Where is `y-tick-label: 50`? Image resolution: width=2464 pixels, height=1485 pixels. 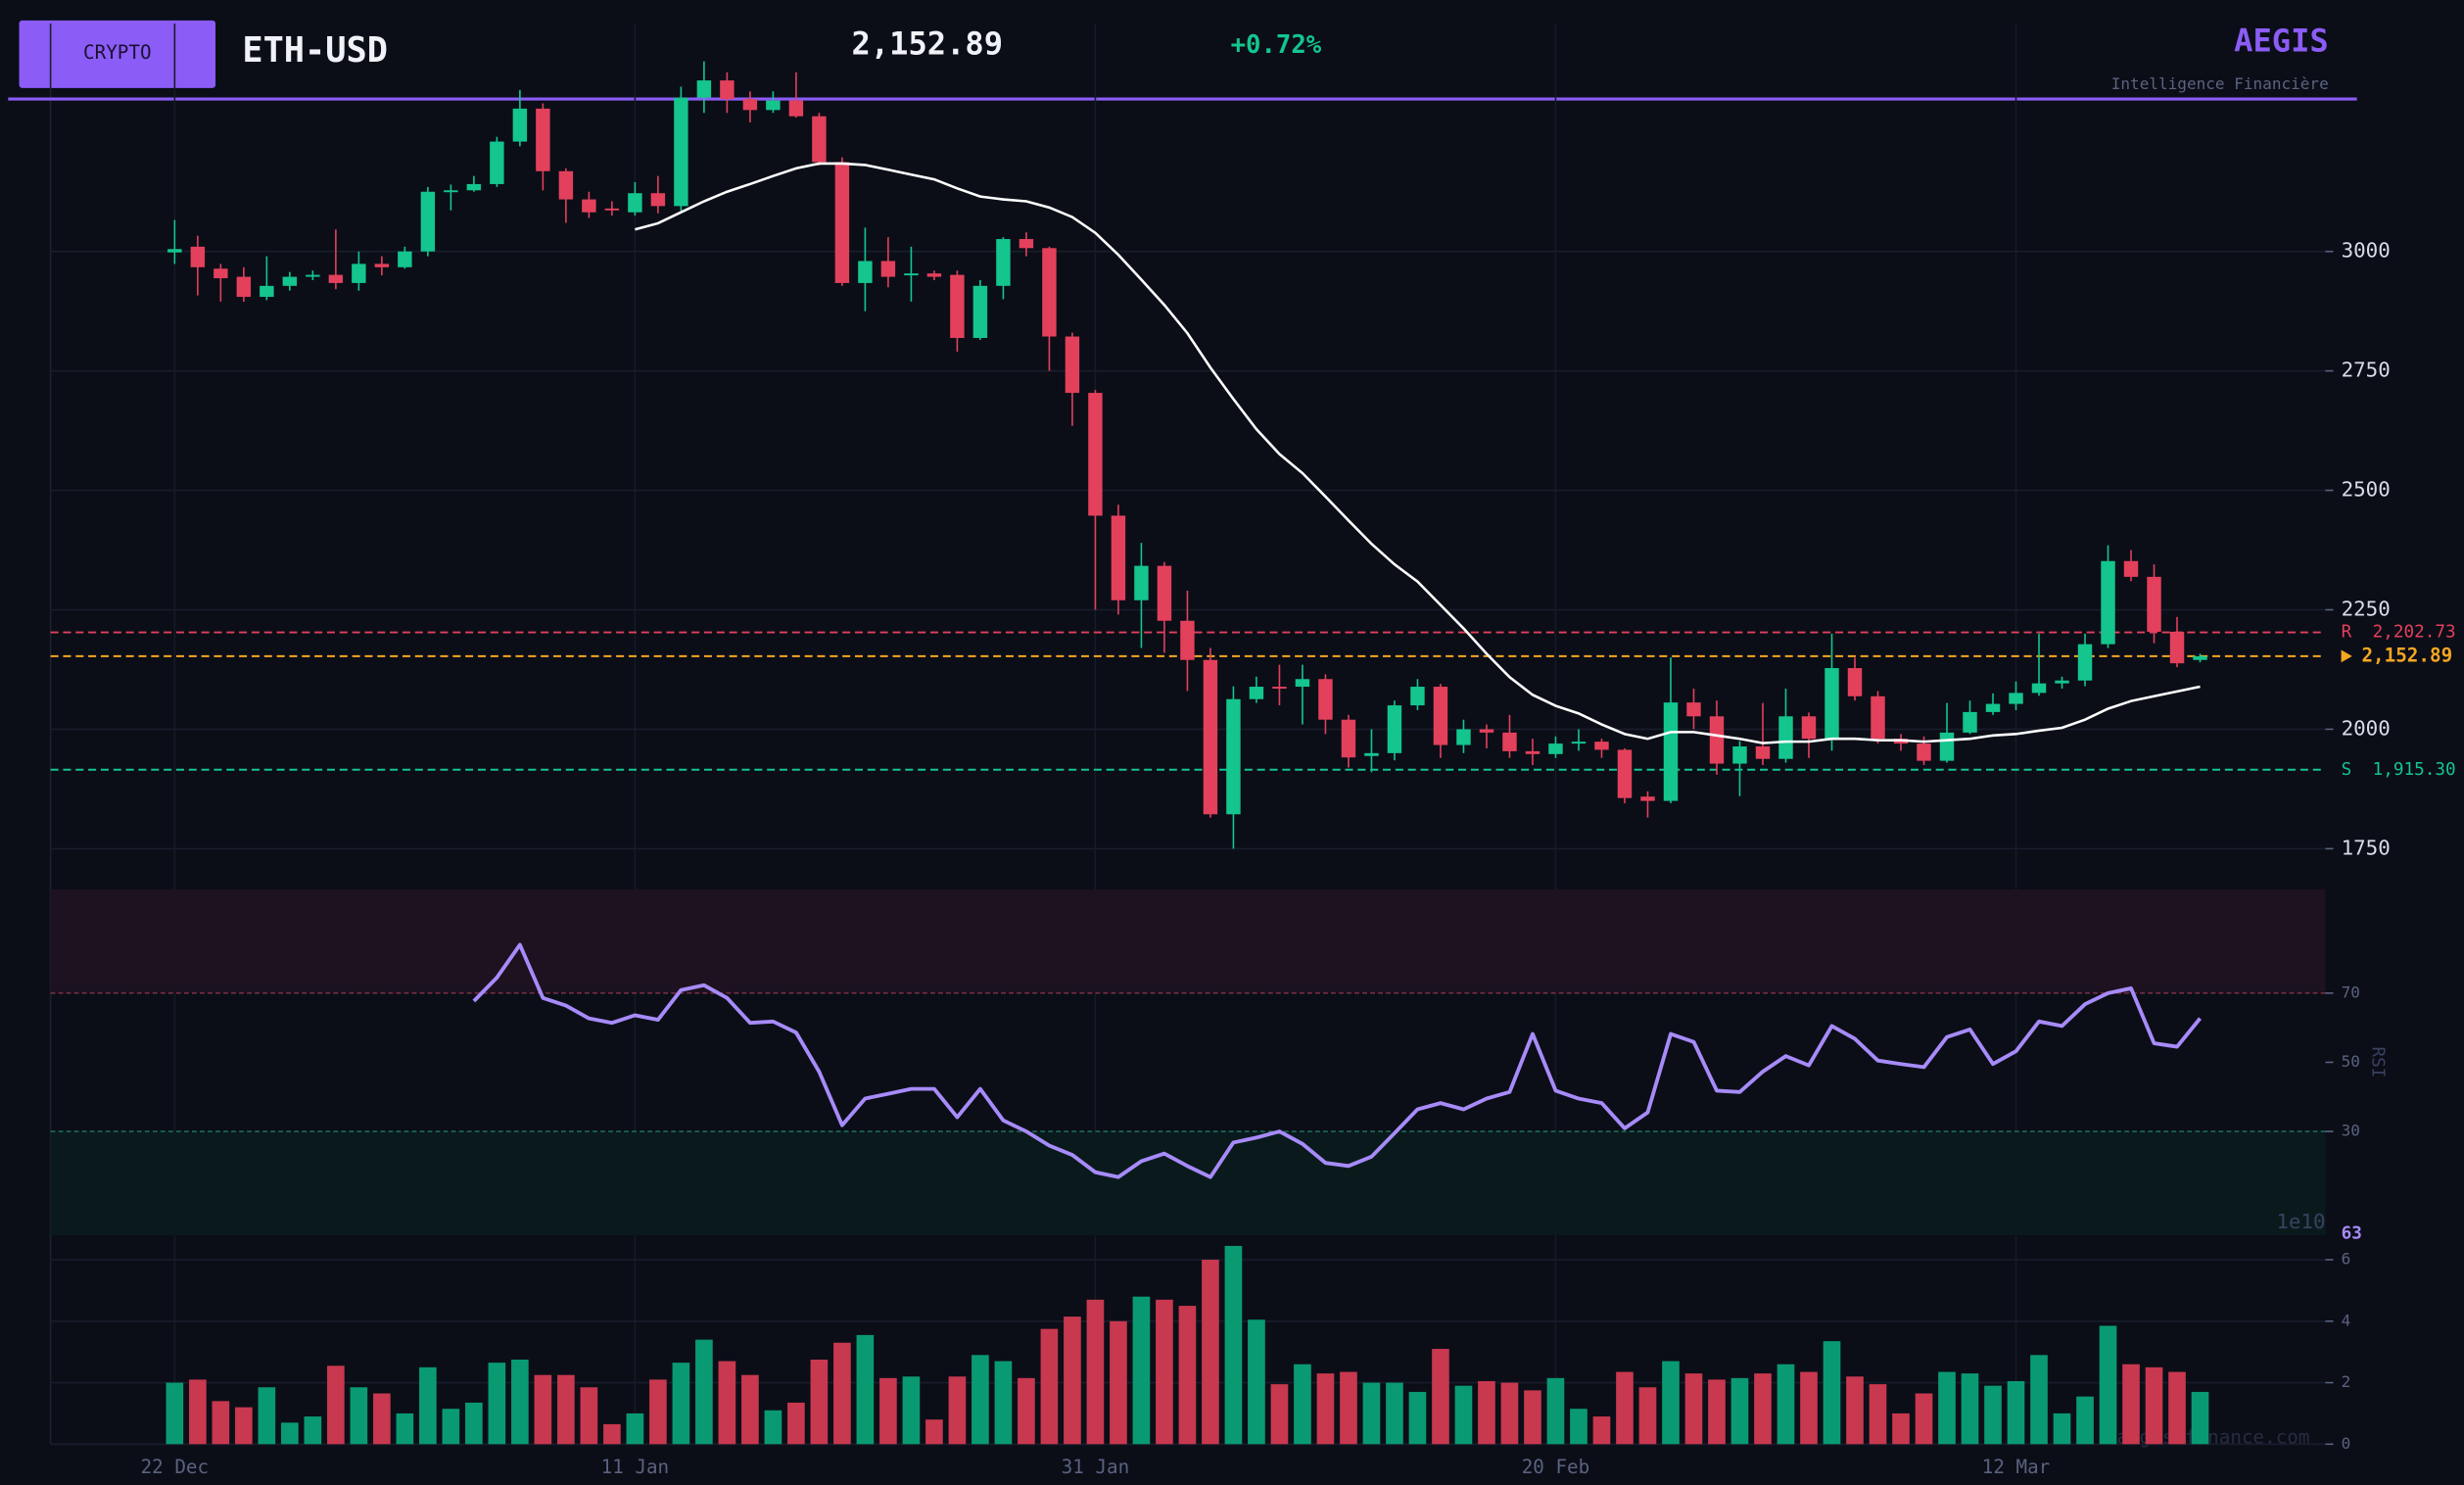 y-tick-label: 50 is located at coordinates (2351, 1061).